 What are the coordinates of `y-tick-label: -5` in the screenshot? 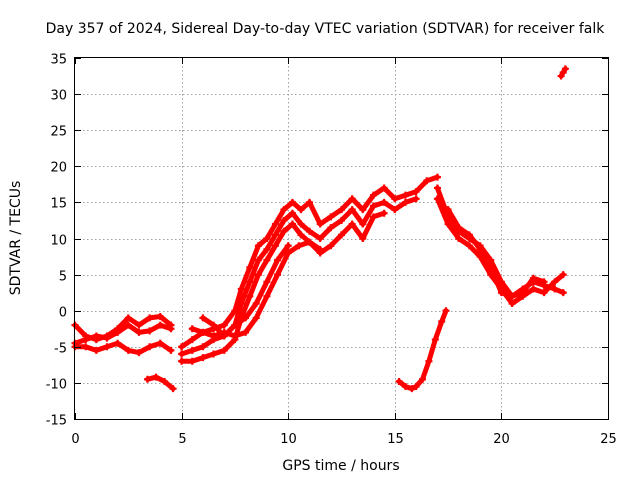 It's located at (60, 349).